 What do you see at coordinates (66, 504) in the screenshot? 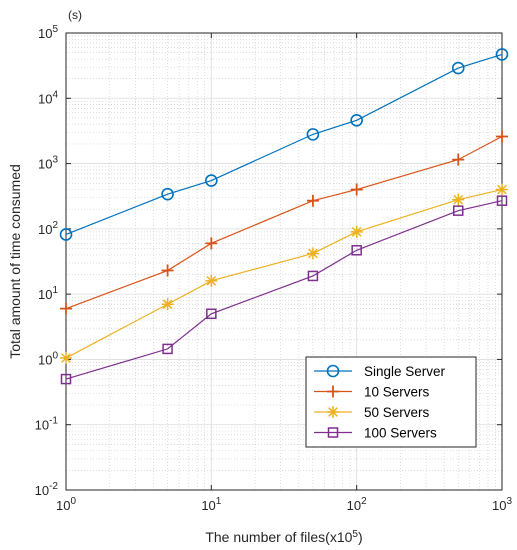
I see `x-tick-label: 10⁰` at bounding box center [66, 504].